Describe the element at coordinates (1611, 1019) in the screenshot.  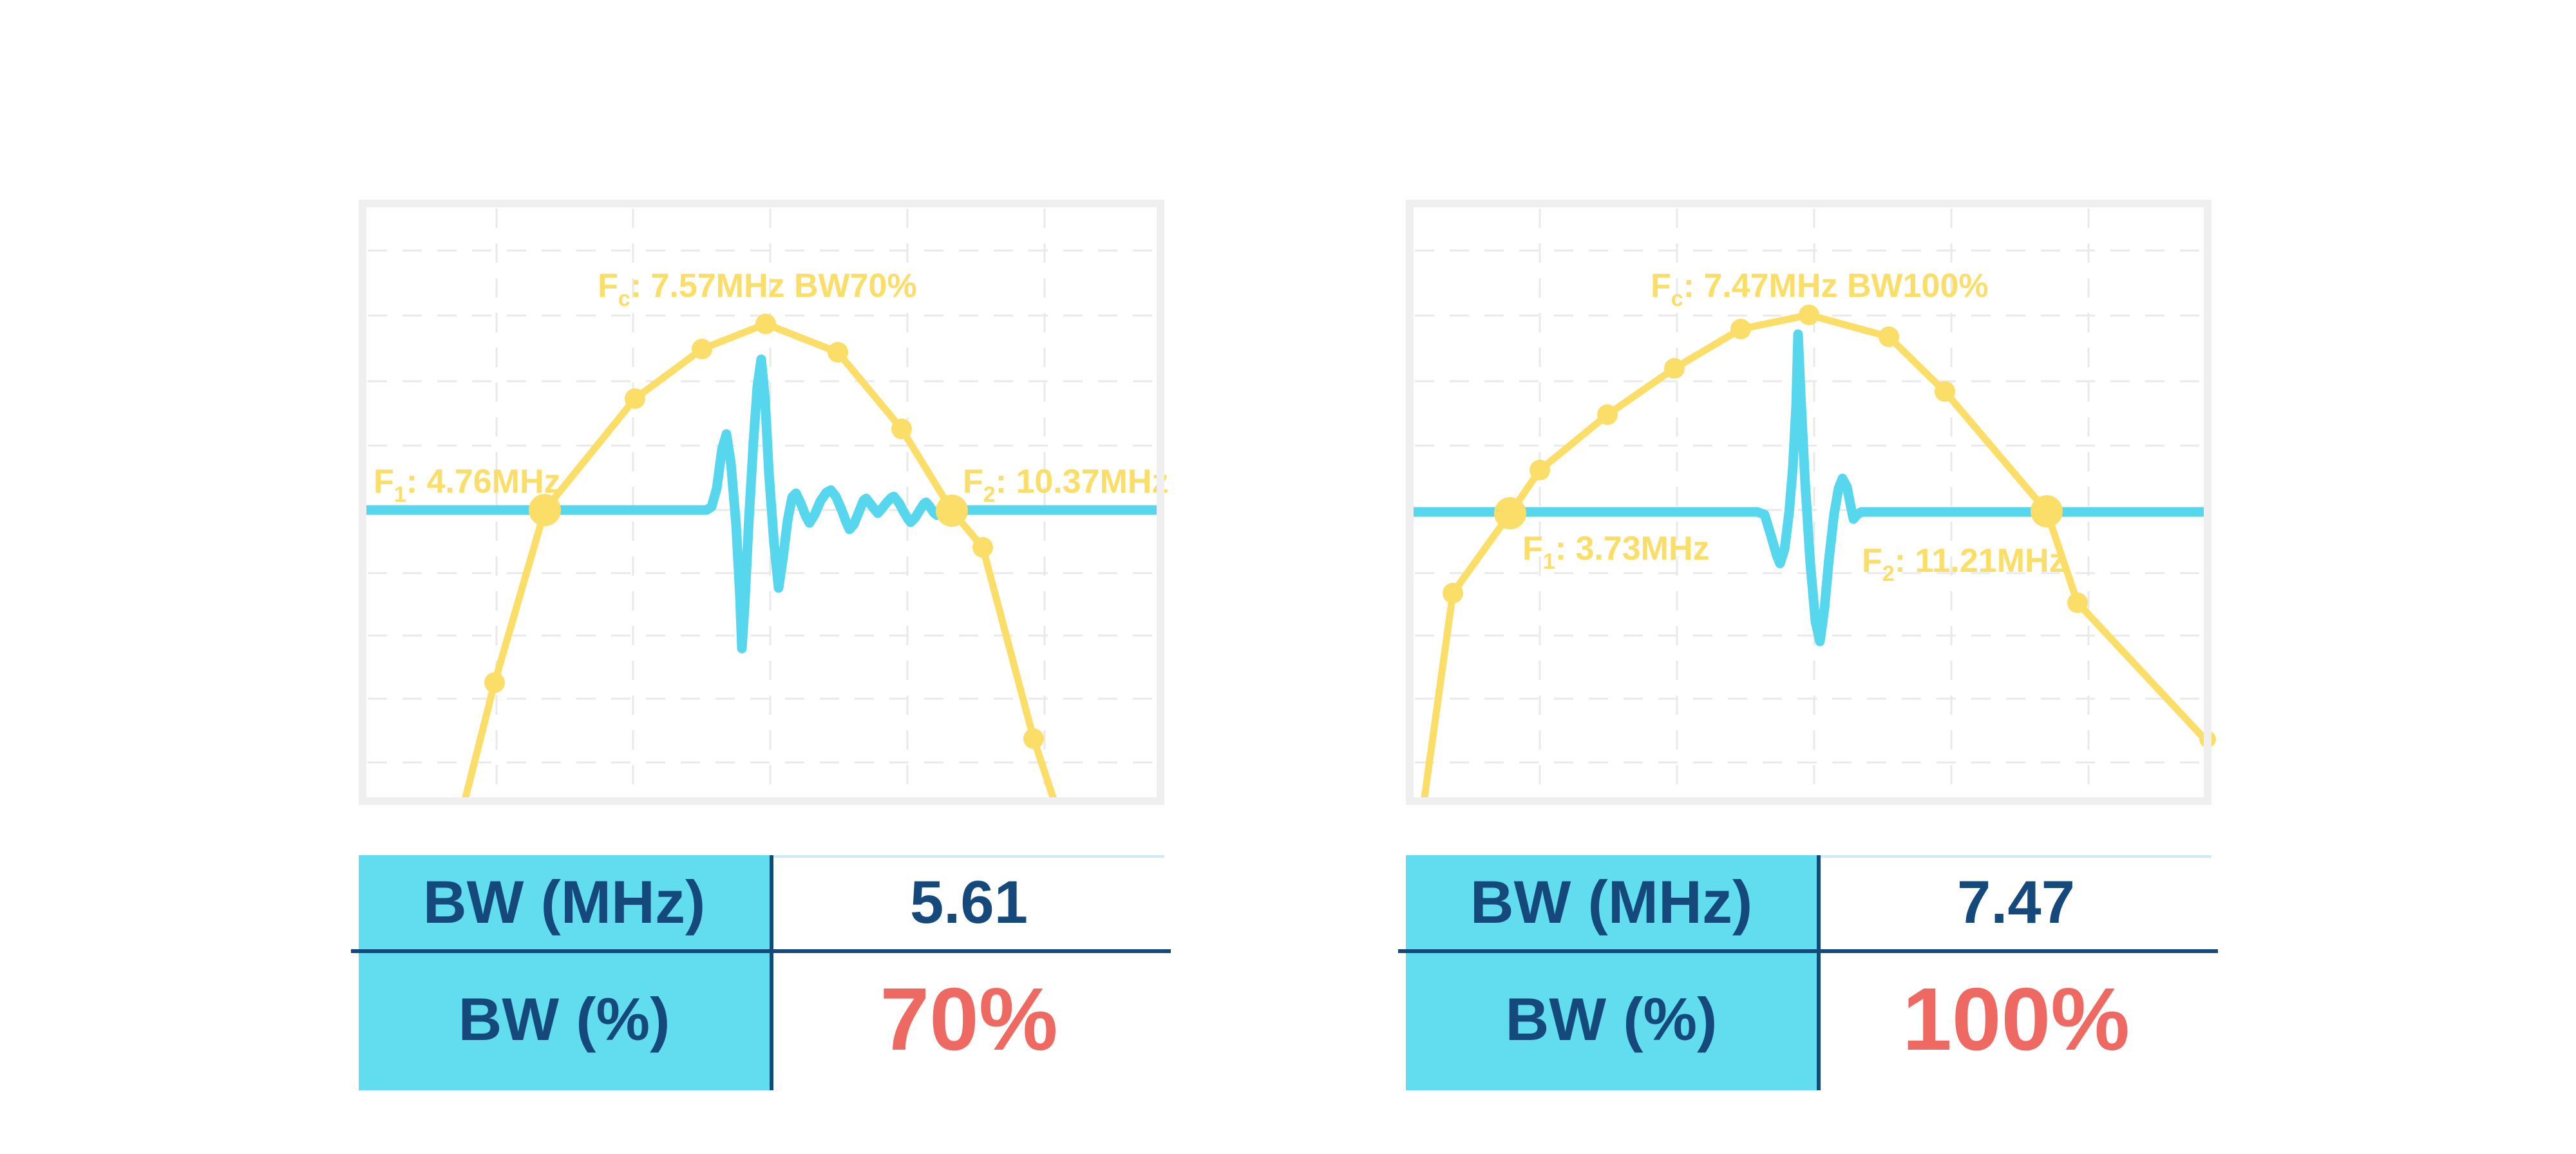
I see `bw-percent-label-right: BW (%)` at that location.